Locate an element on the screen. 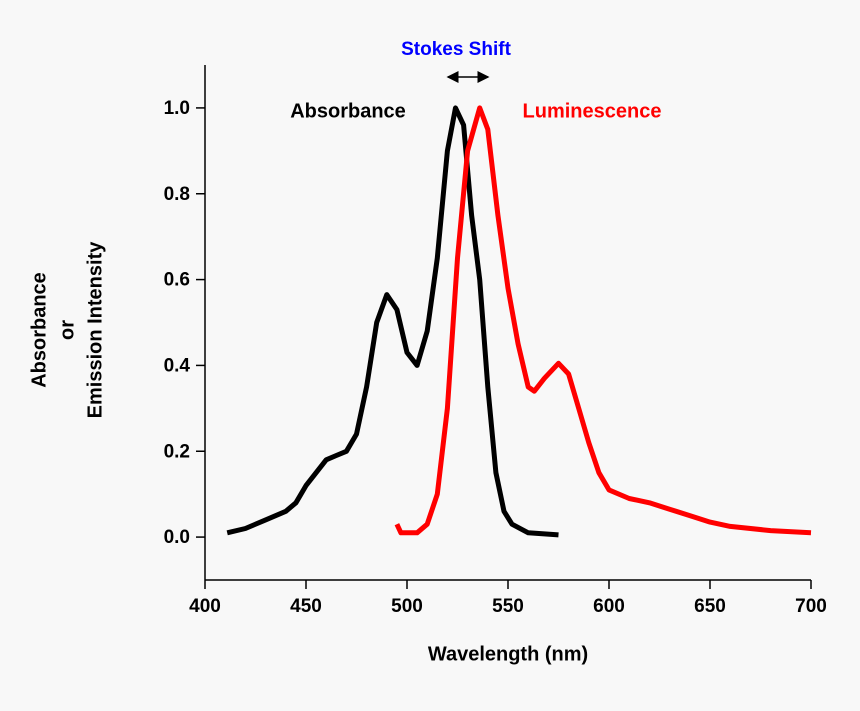 The image size is (860, 711). x-tick-label: 500 is located at coordinates (407, 606).